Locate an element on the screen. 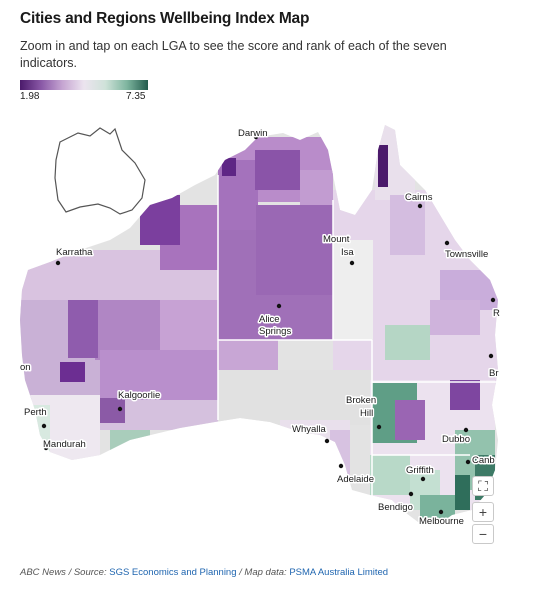 The width and height of the screenshot is (556, 596). zoom-in-button: + is located at coordinates (483, 512).